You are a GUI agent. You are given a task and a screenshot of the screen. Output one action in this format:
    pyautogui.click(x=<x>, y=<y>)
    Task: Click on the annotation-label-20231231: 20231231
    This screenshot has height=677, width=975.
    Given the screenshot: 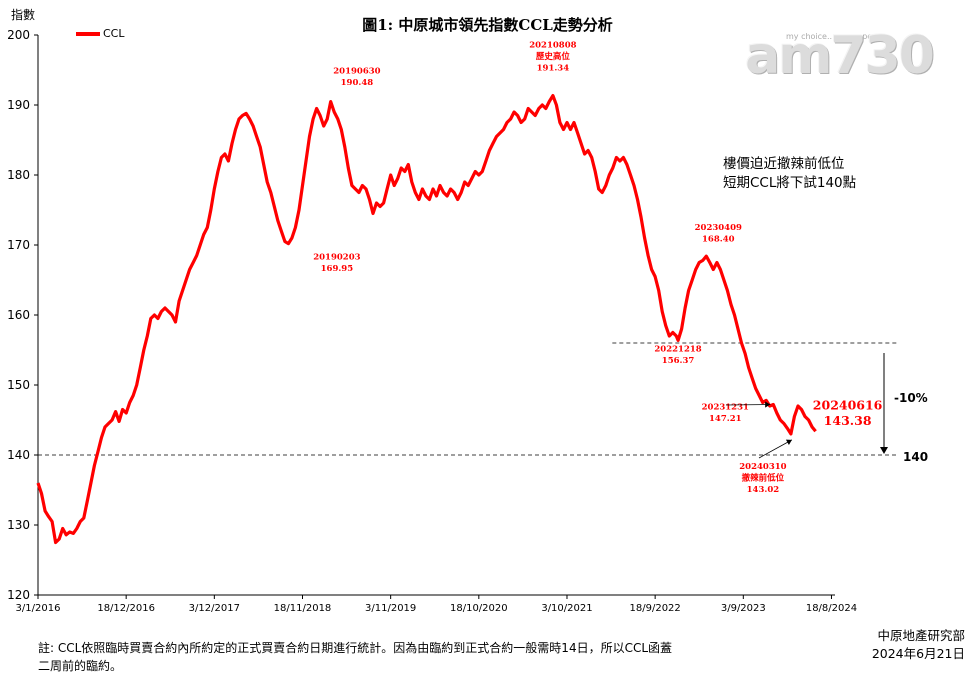 What is the action you would take?
    pyautogui.click(x=725, y=408)
    